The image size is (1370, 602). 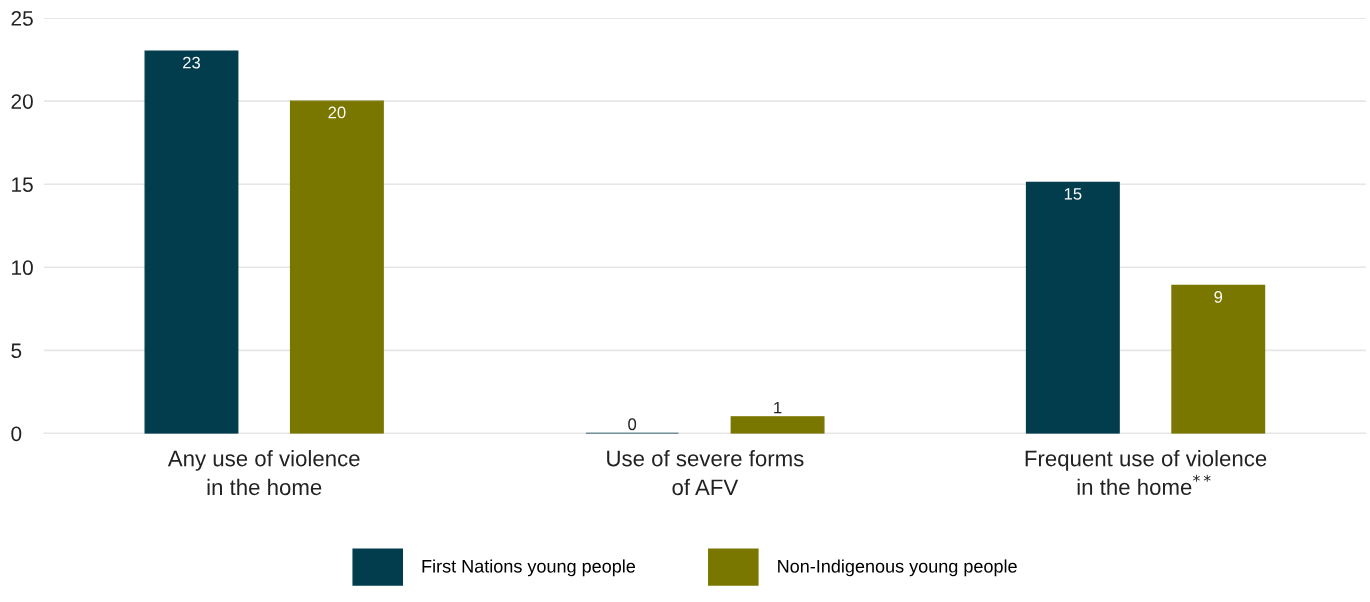 I want to click on legend-label: Non-Indigenous young people, so click(x=897, y=568).